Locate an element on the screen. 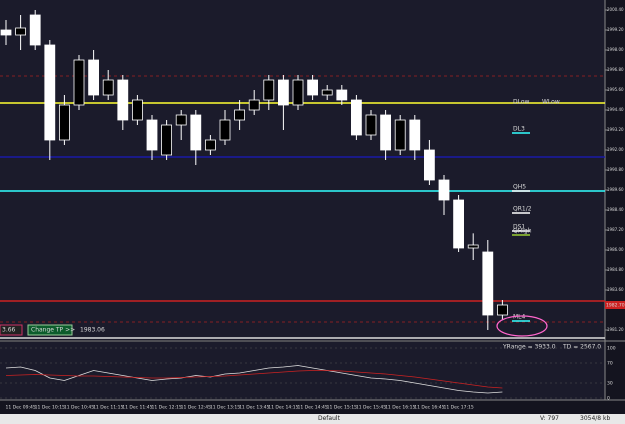  tp-price: 1983.06 is located at coordinates (92, 330).